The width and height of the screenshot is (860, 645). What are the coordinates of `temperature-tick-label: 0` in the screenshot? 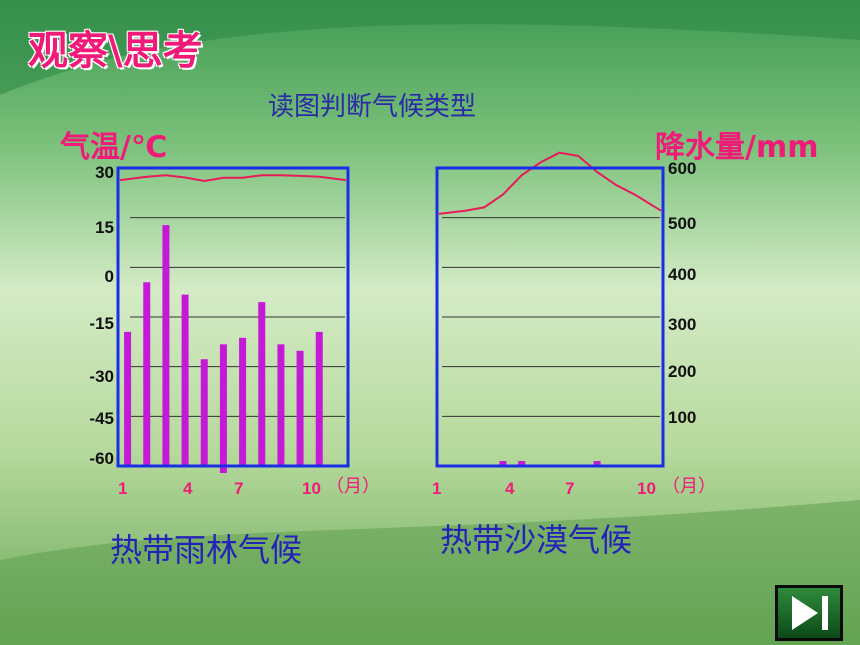 It's located at (109, 276).